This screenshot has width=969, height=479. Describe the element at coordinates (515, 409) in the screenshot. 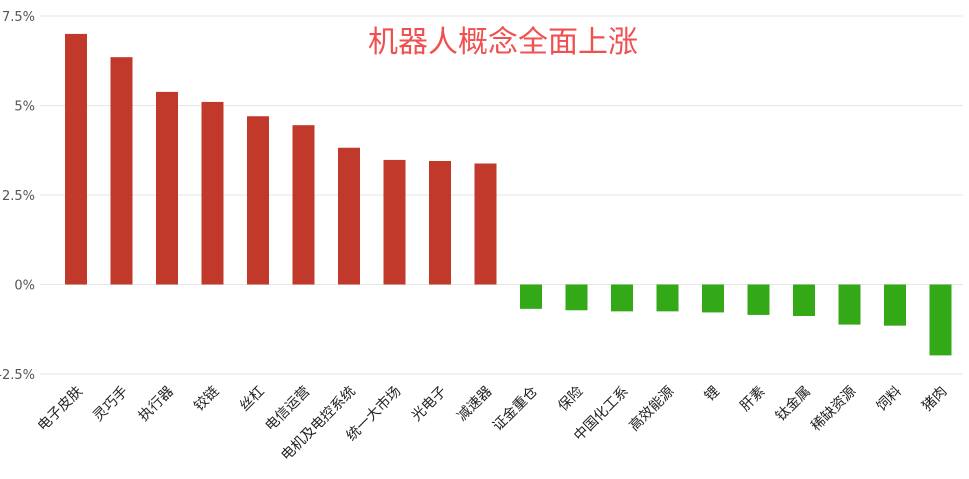

I see `x-category-label: 证金重仓` at that location.